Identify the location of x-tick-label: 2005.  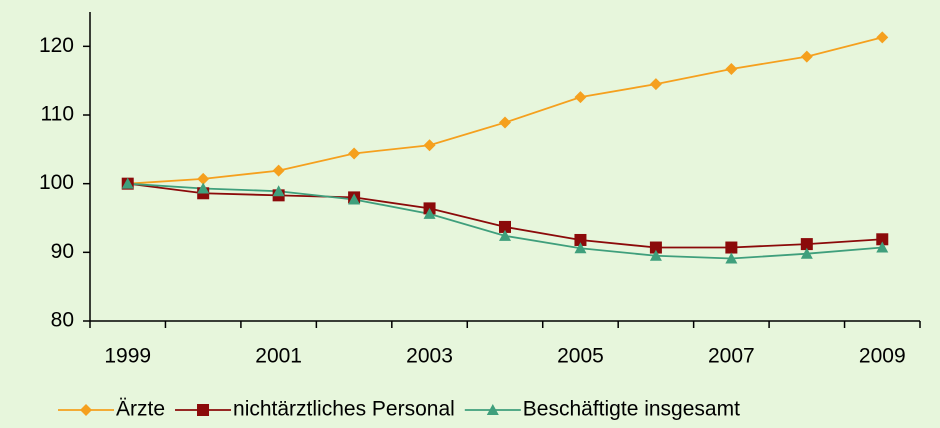
(580, 356).